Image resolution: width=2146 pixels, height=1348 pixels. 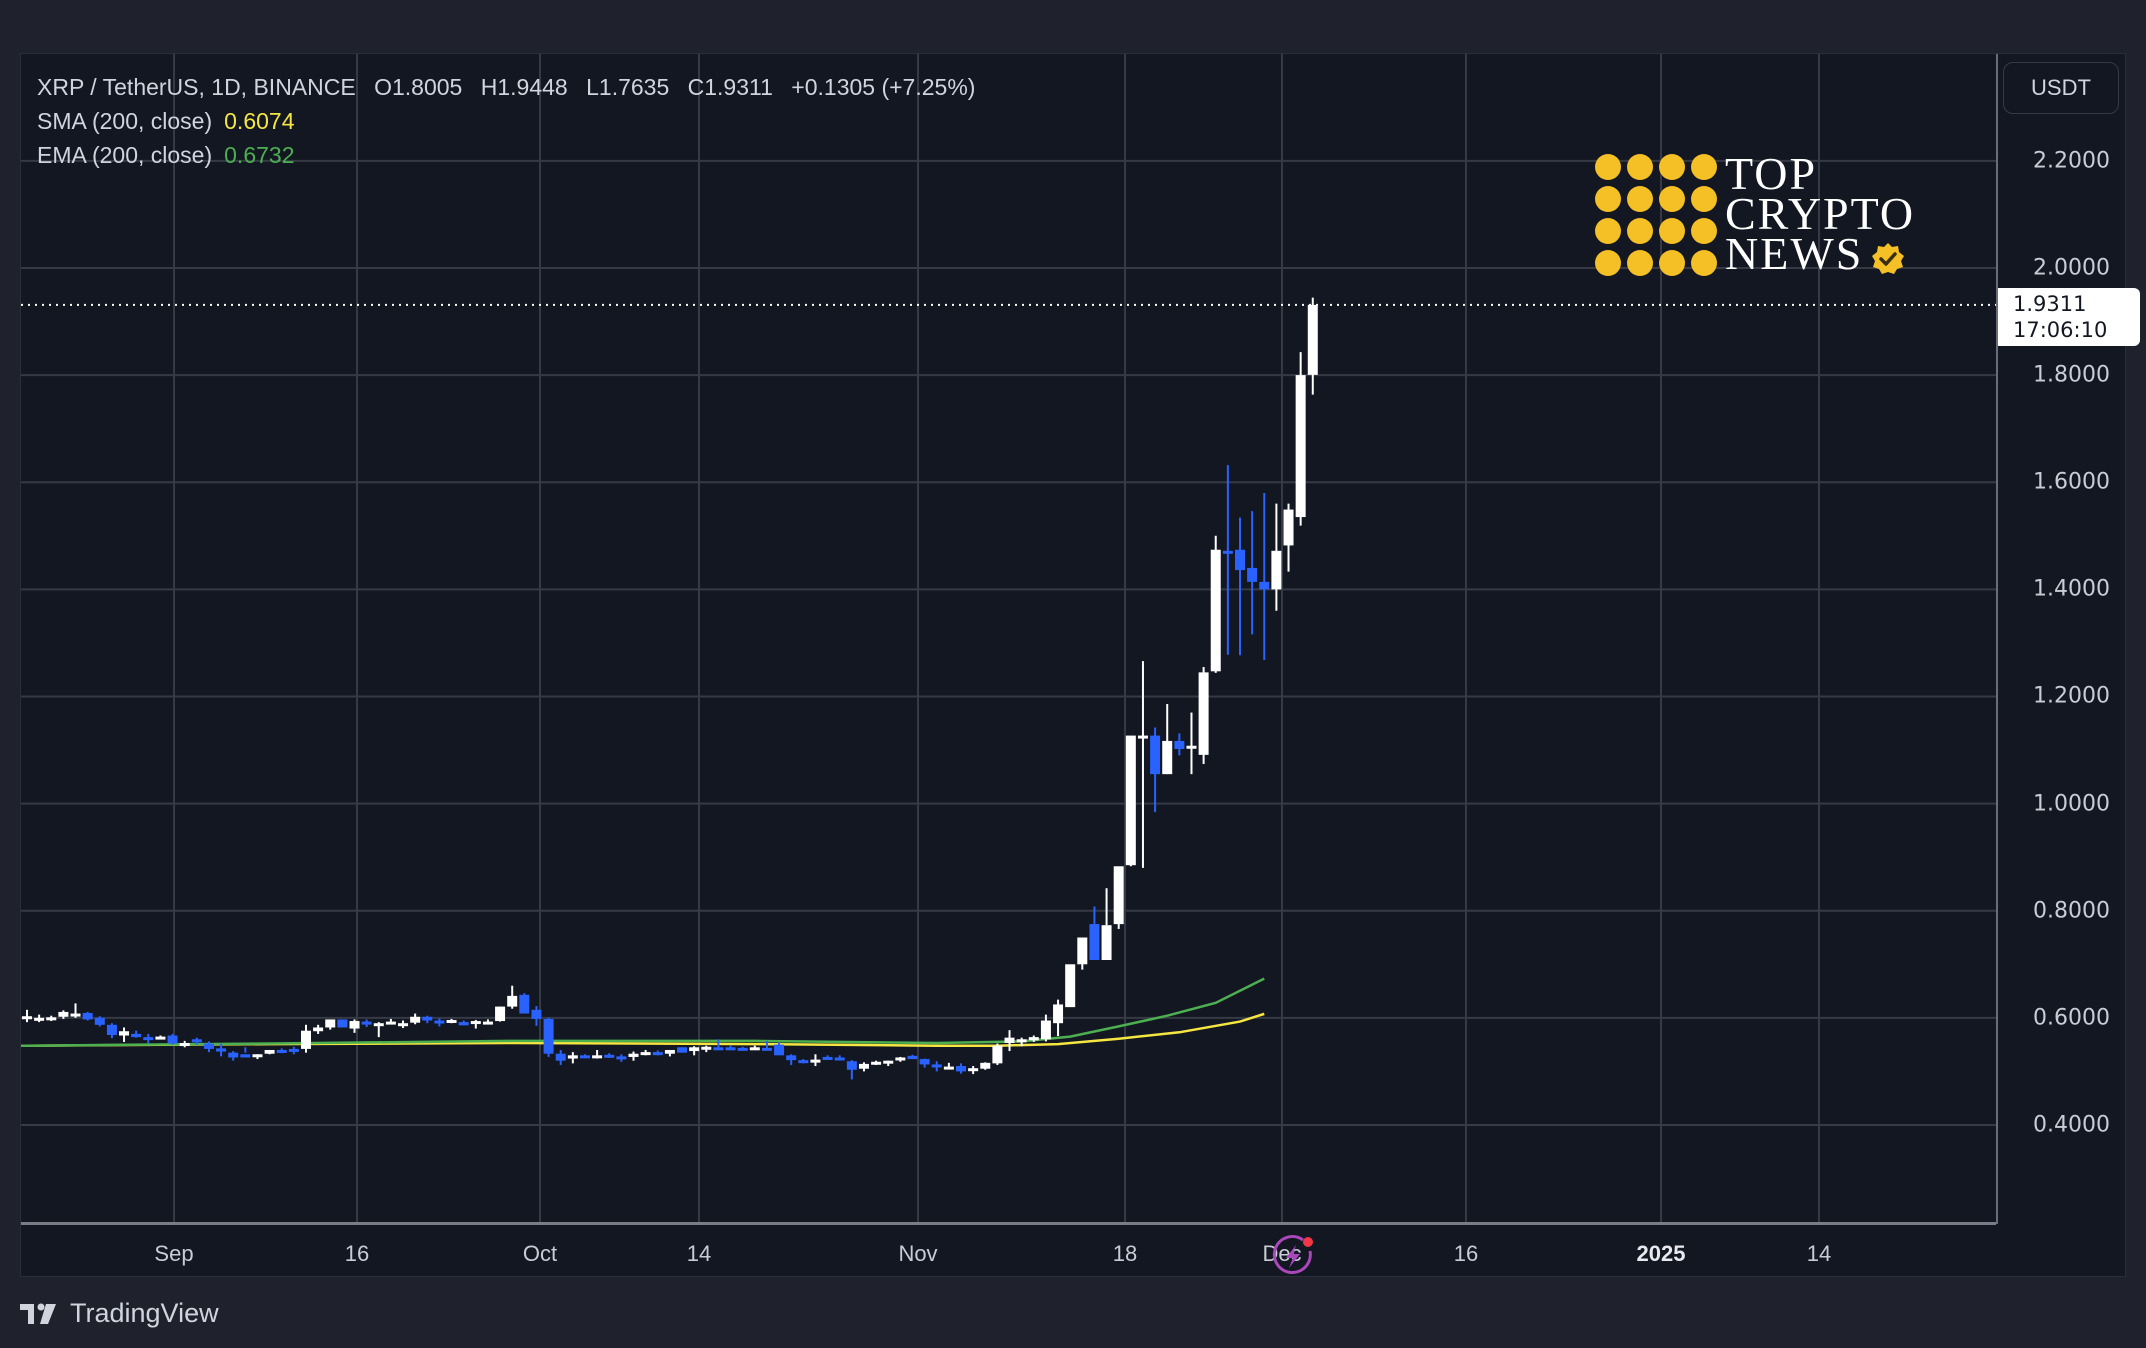 What do you see at coordinates (2071, 589) in the screenshot?
I see `price-tick: 1.4000` at bounding box center [2071, 589].